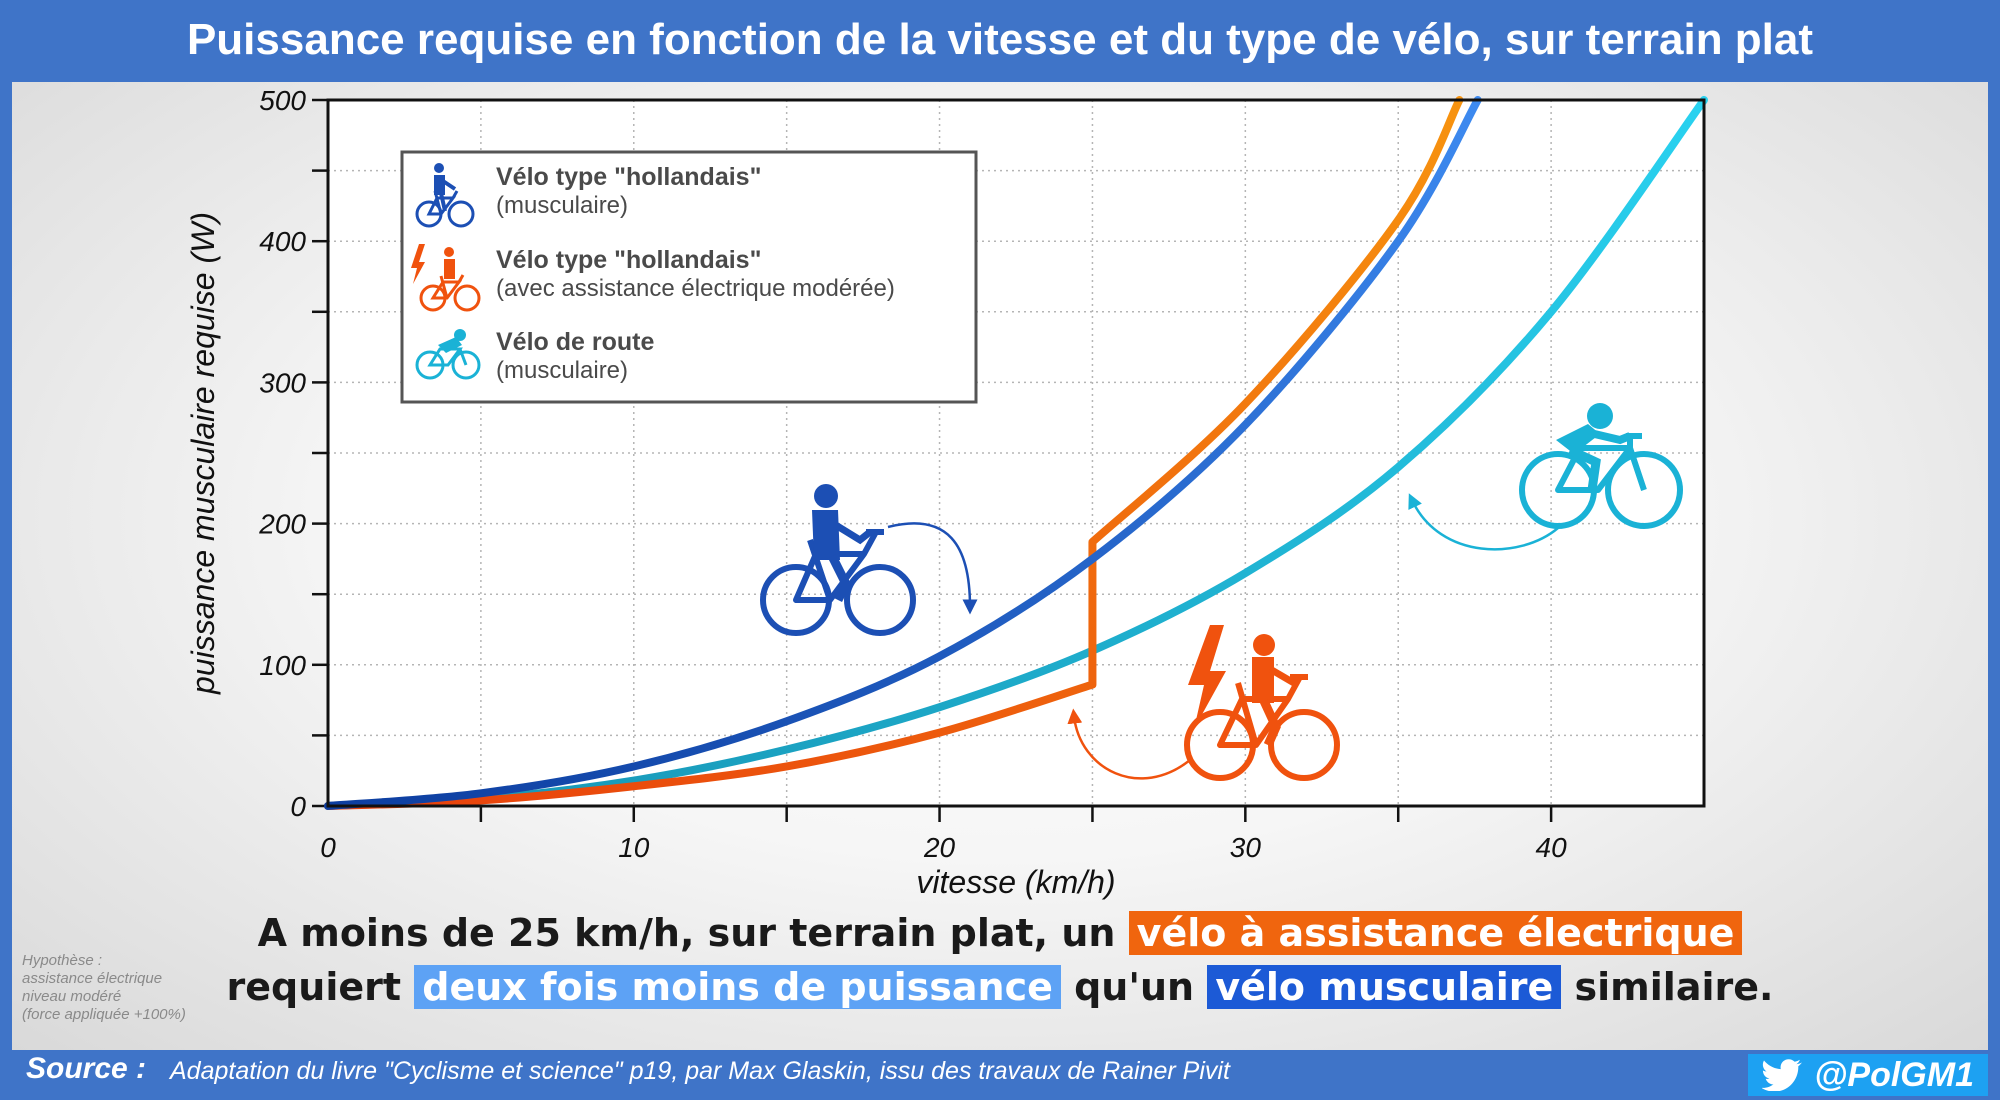 The height and width of the screenshot is (1100, 2000). Describe the element at coordinates (838, 560) in the screenshot. I see `dutch-bike-illustration` at that location.